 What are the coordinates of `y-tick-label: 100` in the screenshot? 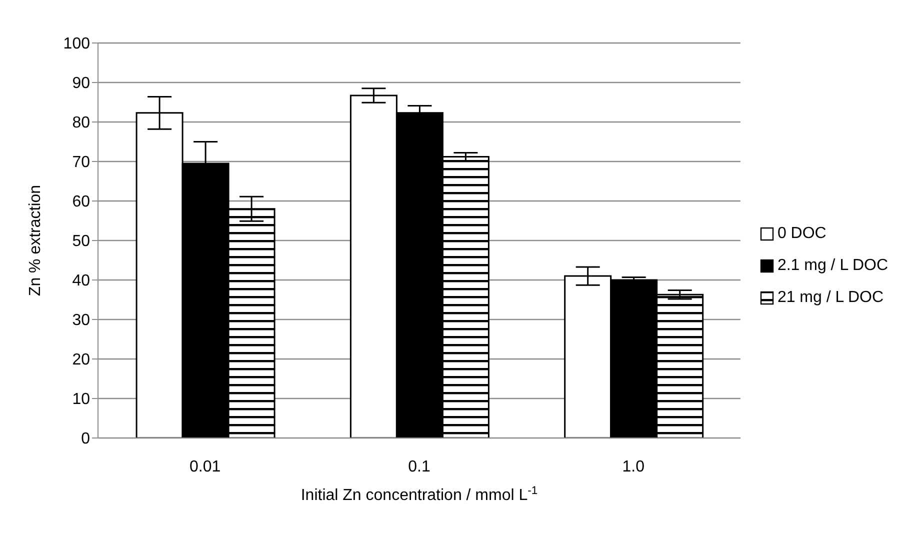 It's located at (76, 44).